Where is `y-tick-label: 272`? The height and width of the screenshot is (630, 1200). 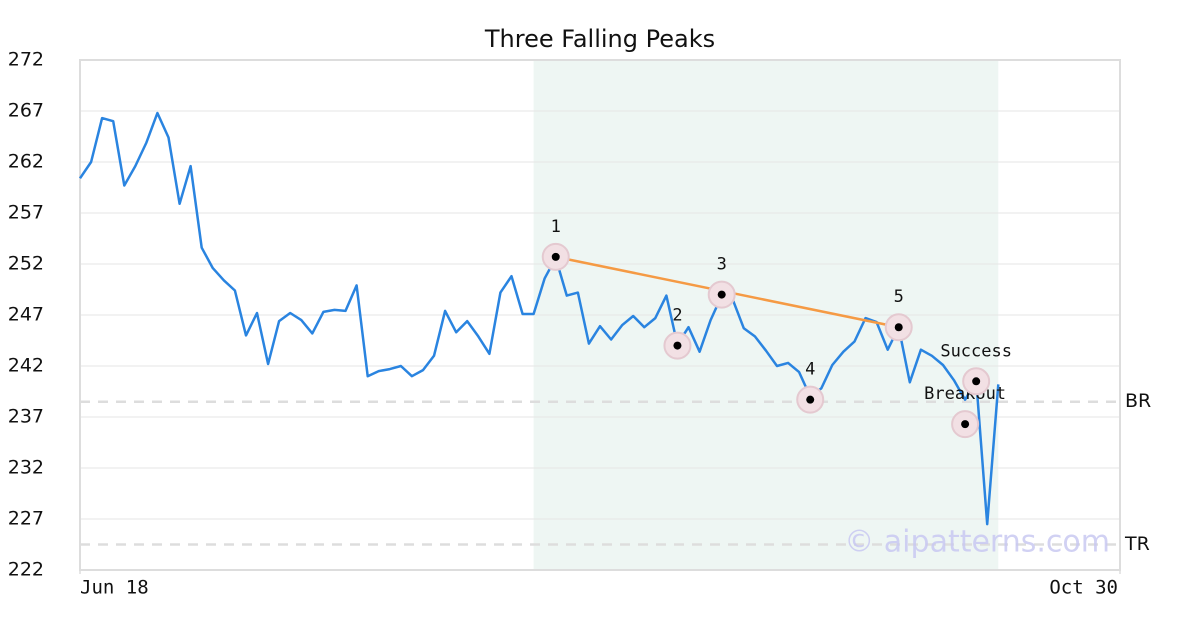 y-tick-label: 272 is located at coordinates (26, 60).